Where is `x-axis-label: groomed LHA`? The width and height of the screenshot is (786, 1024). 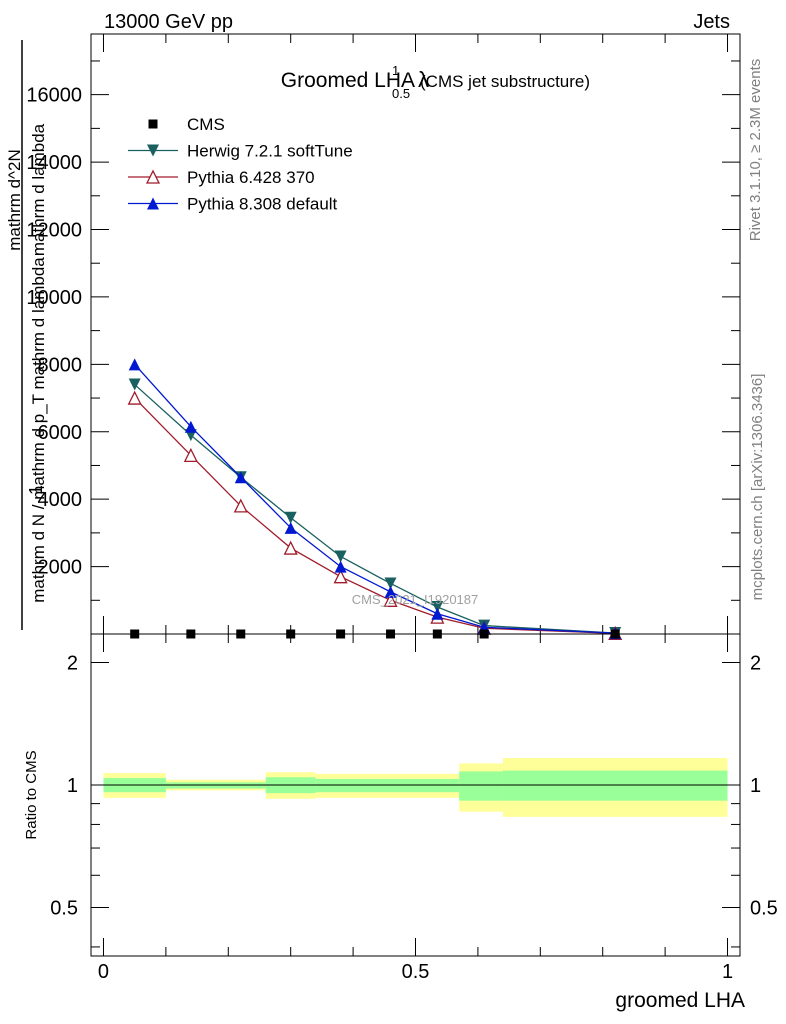
x-axis-label: groomed LHA is located at coordinates (680, 1000).